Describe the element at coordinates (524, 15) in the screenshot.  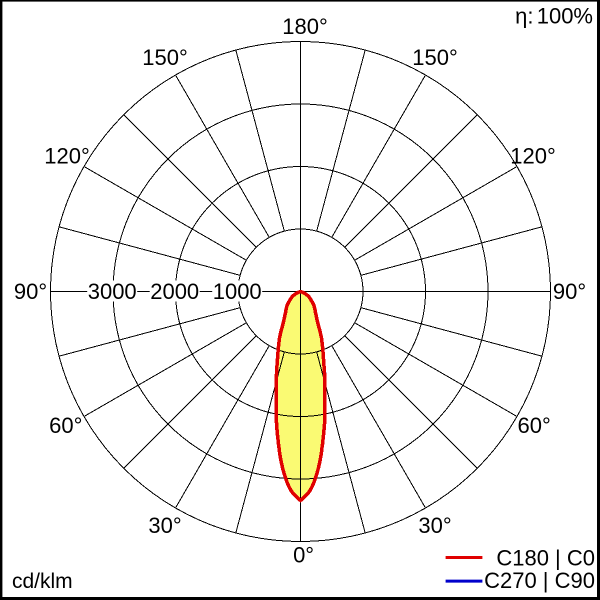
I see `svg-text: η:` at that location.